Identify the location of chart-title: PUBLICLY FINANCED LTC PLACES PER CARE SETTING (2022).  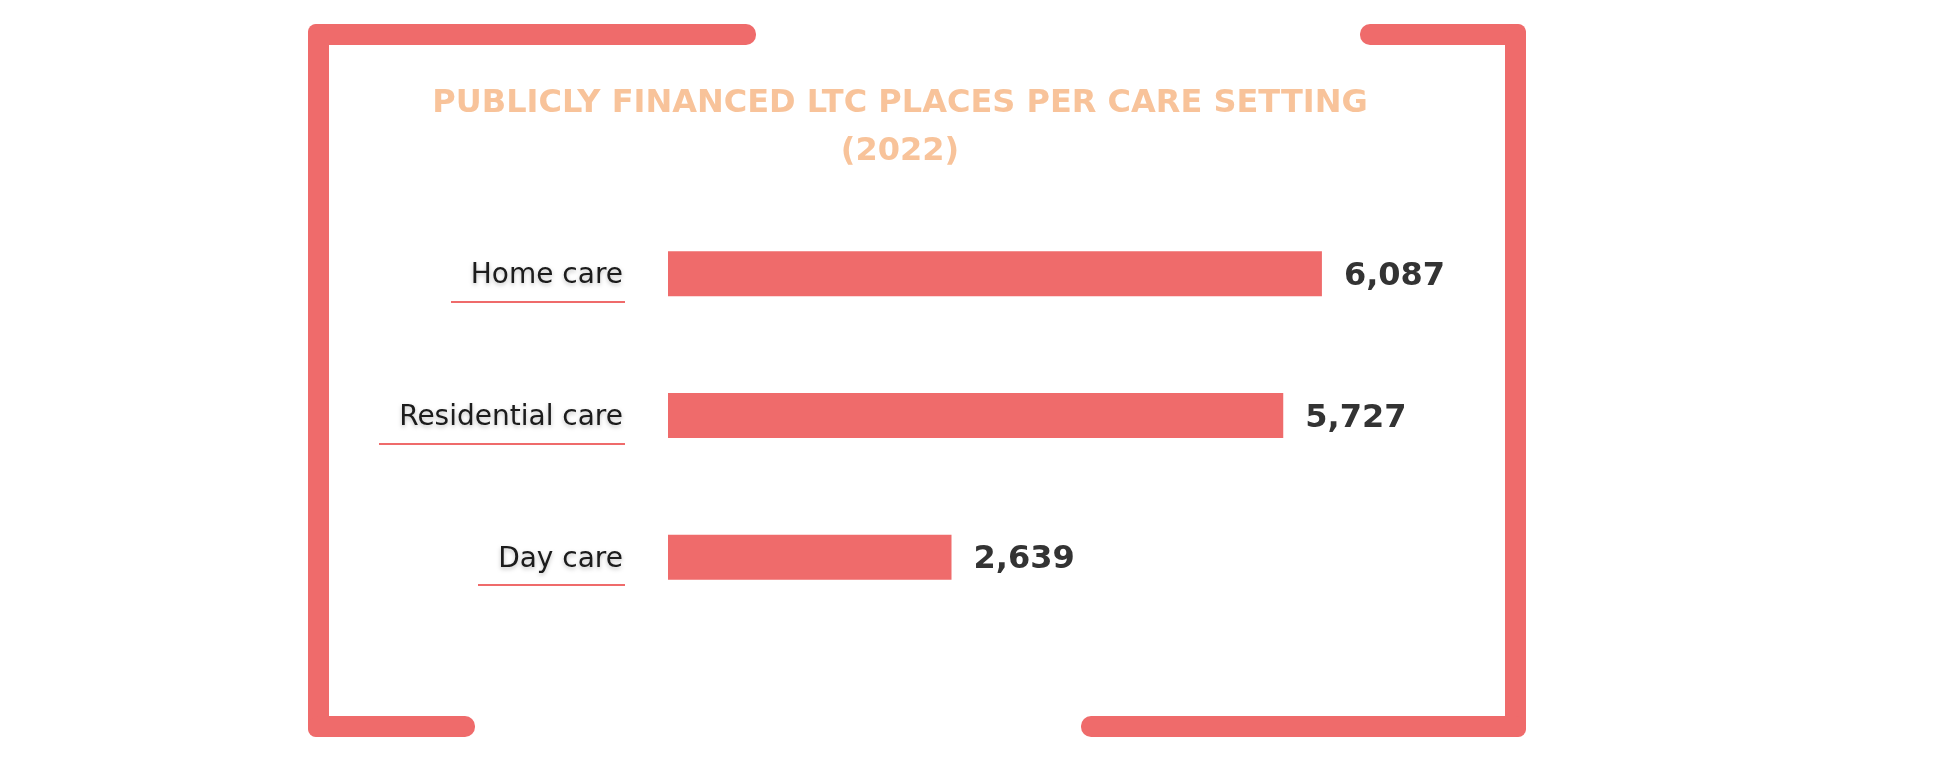
(900, 125).